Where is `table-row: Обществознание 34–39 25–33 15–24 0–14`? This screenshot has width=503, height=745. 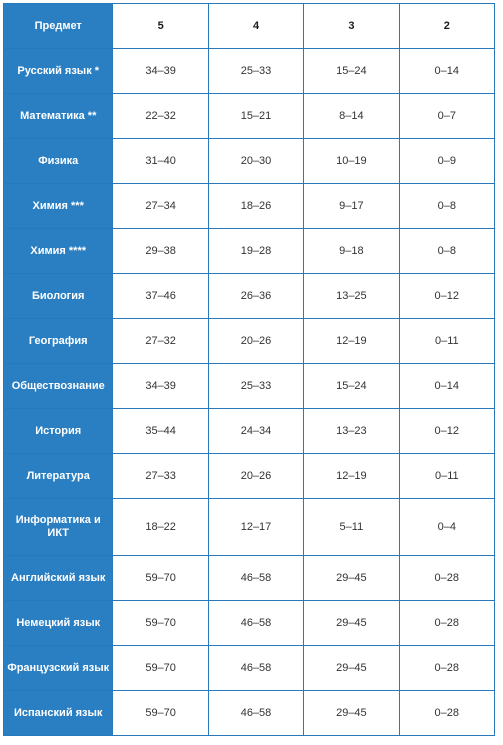 table-row: Обществознание 34–39 25–33 15–24 0–14 is located at coordinates (249, 386).